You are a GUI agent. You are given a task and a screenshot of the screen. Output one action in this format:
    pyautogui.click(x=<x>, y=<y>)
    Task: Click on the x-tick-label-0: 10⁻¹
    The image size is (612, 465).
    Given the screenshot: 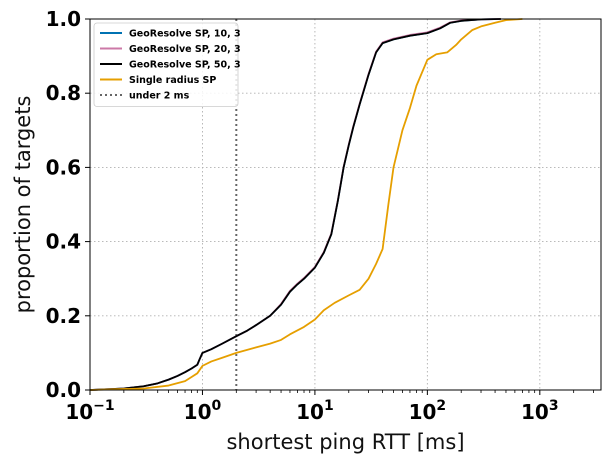 What is the action you would take?
    pyautogui.click(x=89, y=411)
    